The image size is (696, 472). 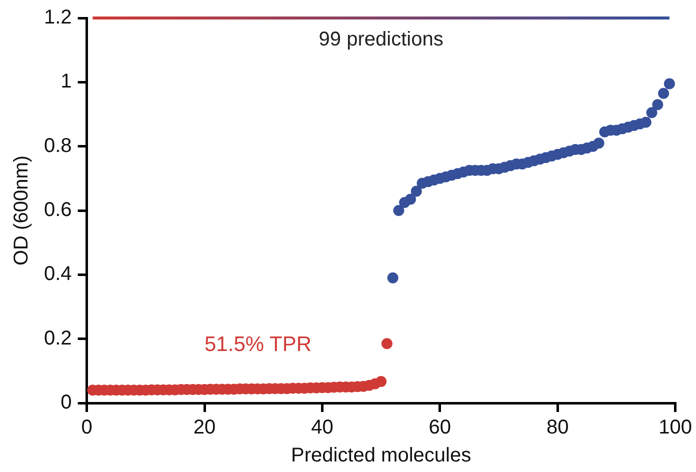 What do you see at coordinates (440, 427) in the screenshot?
I see `x-tick-label: 60` at bounding box center [440, 427].